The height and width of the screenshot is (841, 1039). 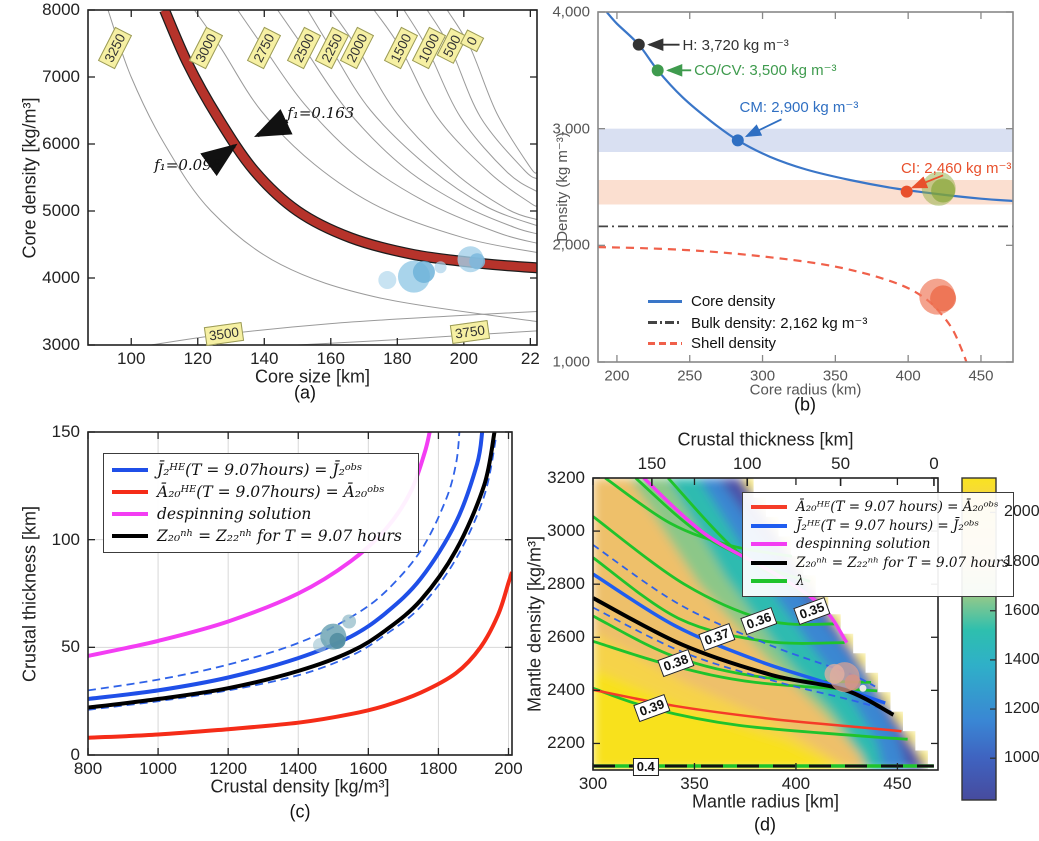 I want to click on despinning-solution-curve, so click(x=260, y=545).